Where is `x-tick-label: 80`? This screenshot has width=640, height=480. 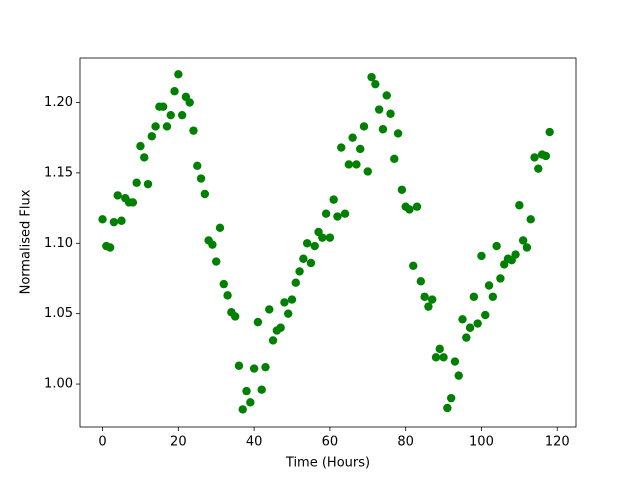
x-tick-label: 80 is located at coordinates (405, 442).